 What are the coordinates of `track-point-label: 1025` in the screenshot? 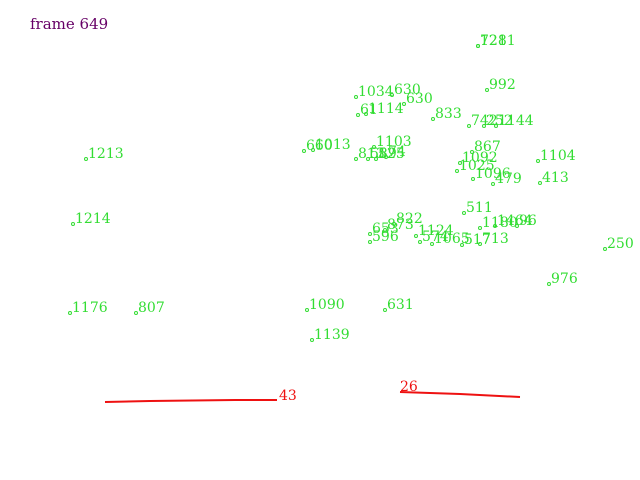 It's located at (477, 166).